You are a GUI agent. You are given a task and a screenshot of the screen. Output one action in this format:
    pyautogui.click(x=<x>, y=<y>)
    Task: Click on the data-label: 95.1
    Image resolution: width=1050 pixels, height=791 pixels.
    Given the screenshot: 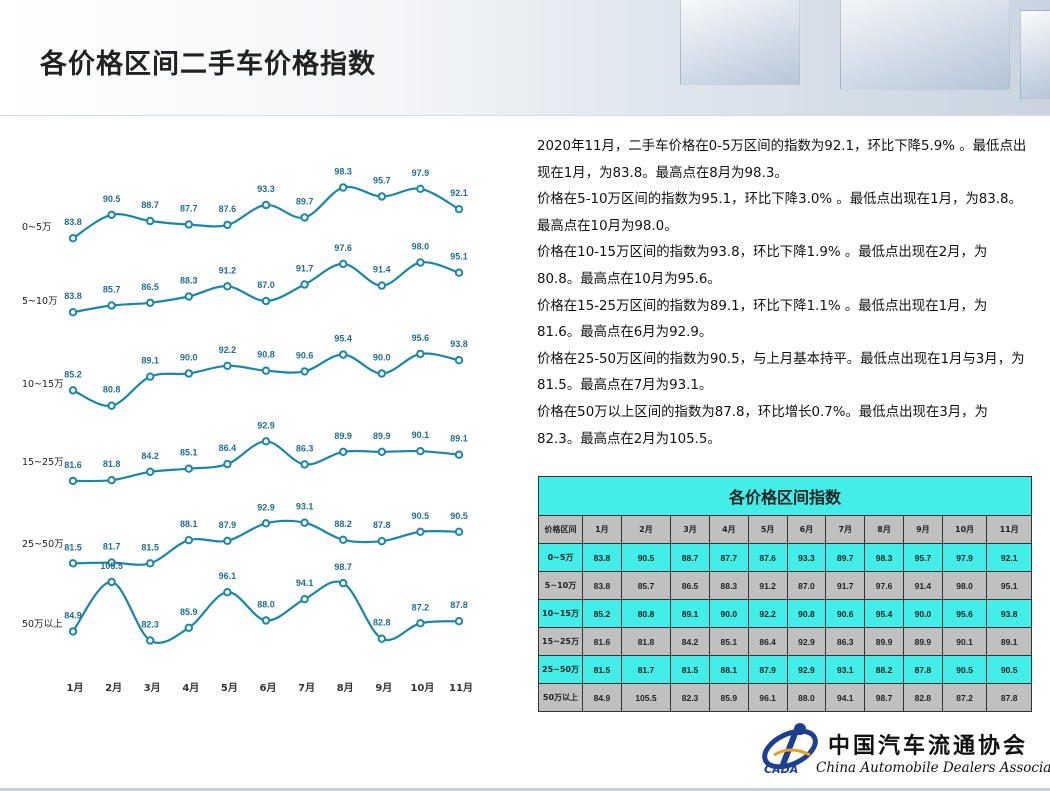 What is the action you would take?
    pyautogui.click(x=459, y=257)
    